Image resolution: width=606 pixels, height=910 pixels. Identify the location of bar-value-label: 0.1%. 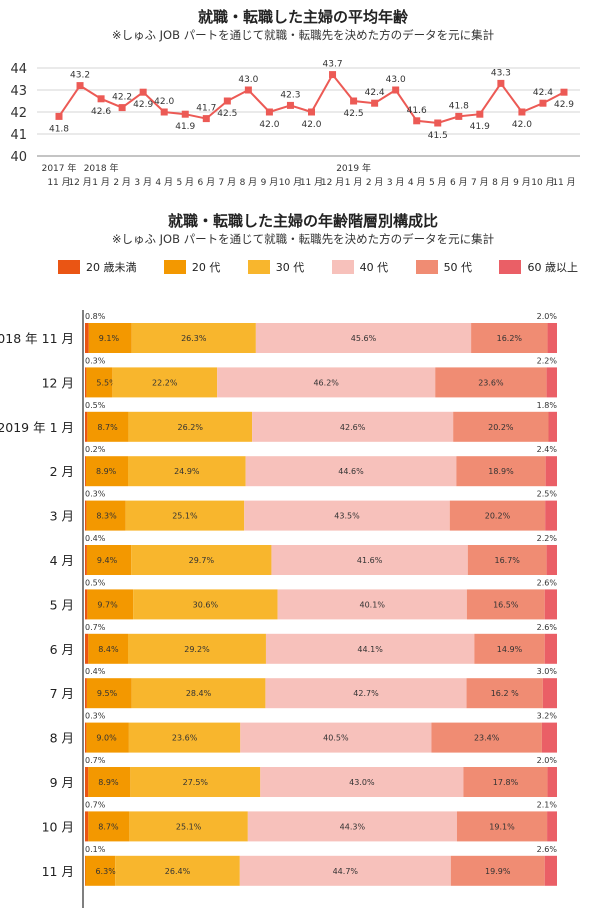
(95, 849).